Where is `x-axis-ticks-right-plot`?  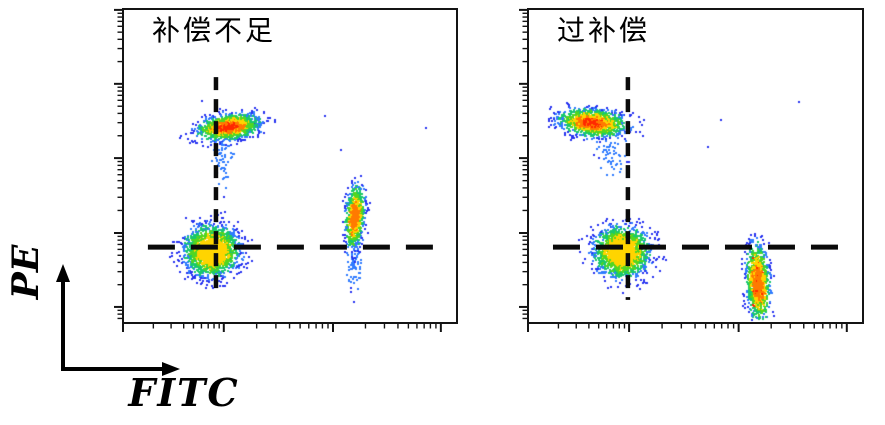
x-axis-ticks-right-plot is located at coordinates (687, 328).